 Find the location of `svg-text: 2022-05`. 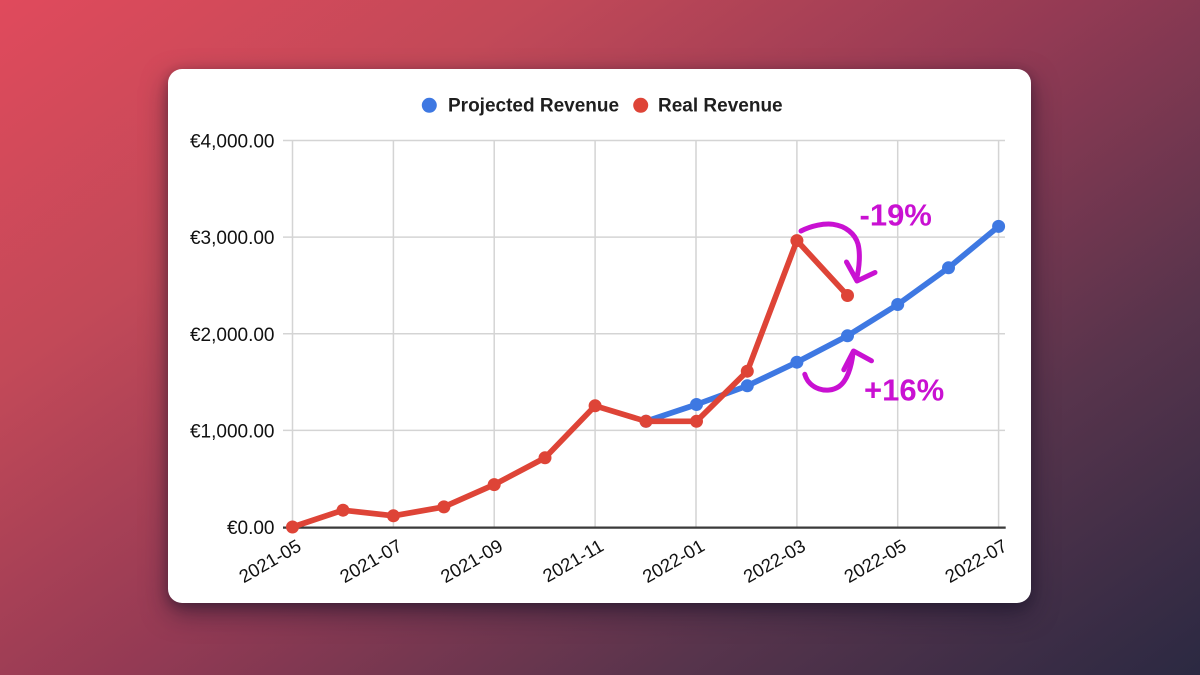

svg-text: 2022-05 is located at coordinates (874, 561).